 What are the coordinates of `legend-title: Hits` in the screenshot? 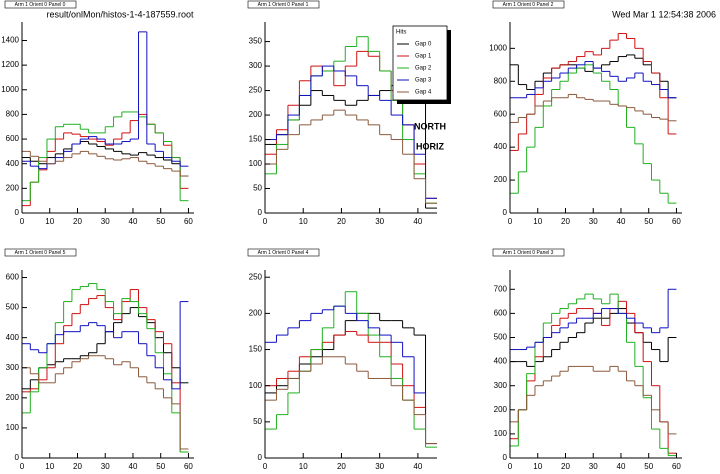 It's located at (401, 33).